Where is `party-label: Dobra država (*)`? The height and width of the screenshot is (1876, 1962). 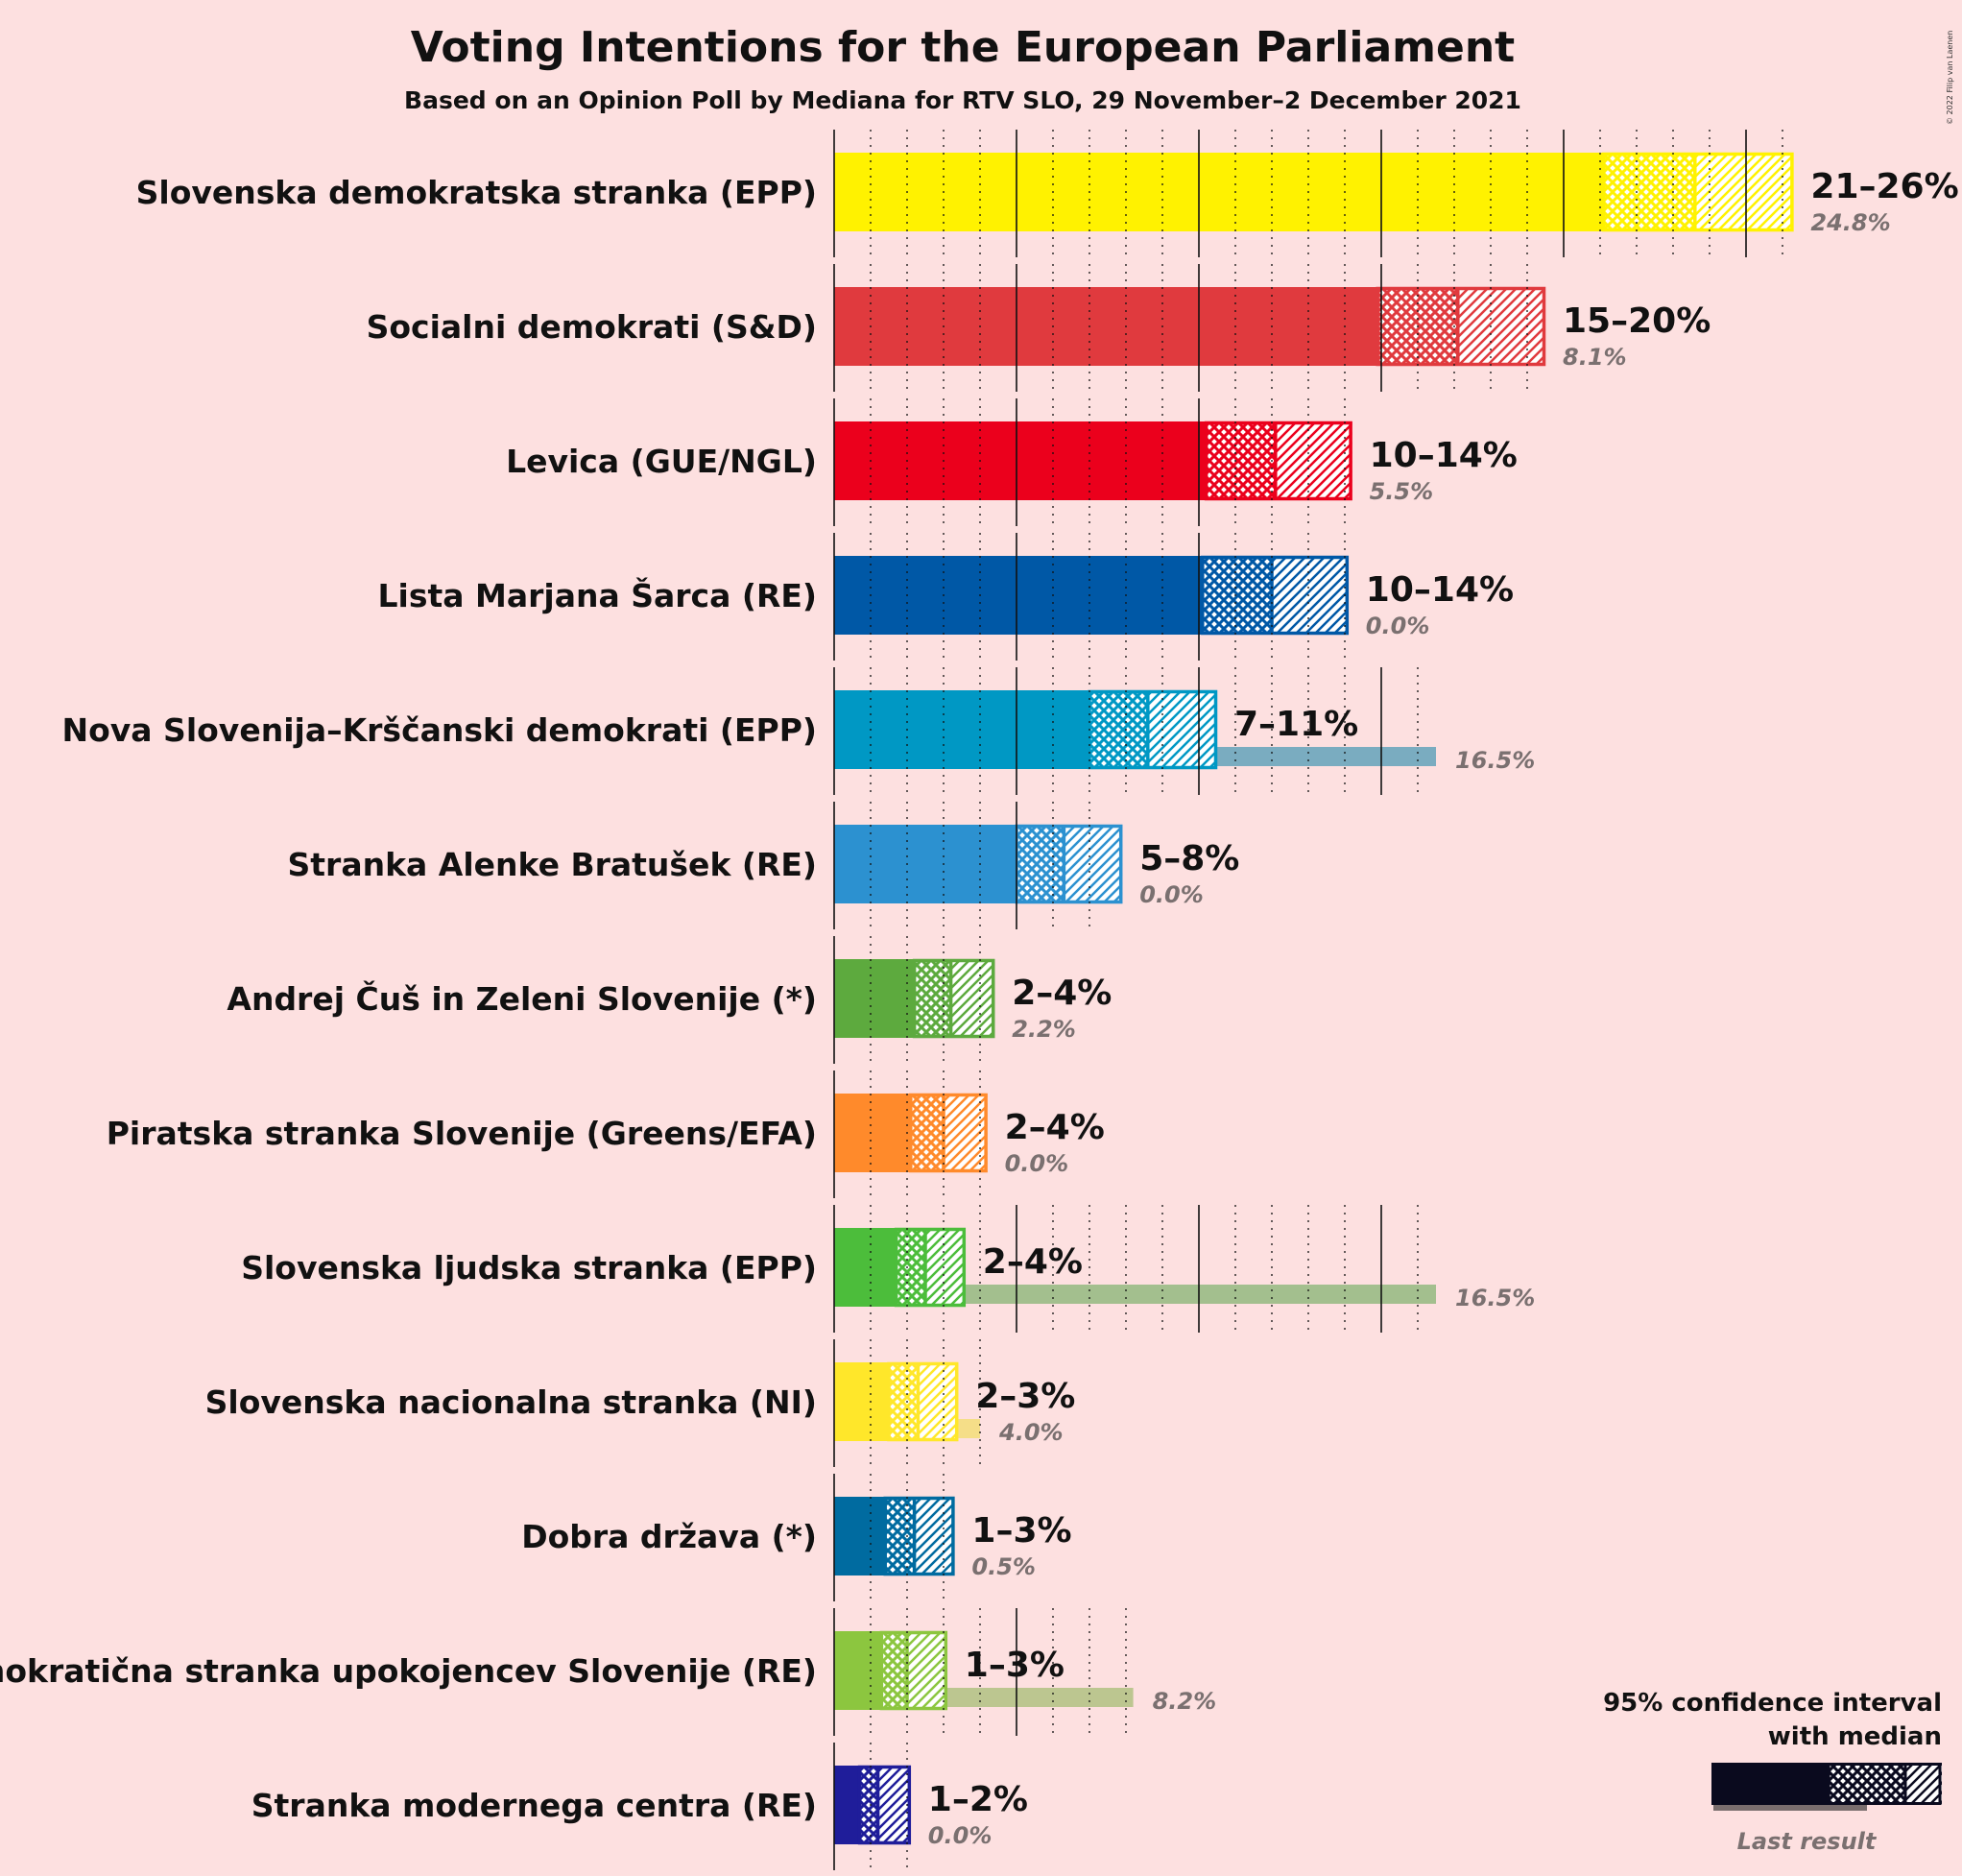 party-label: Dobra država (*) is located at coordinates (669, 1537).